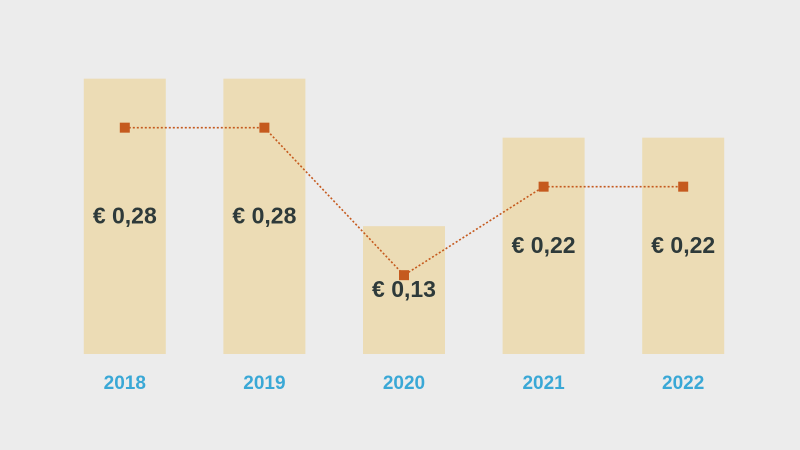 Image resolution: width=800 pixels, height=450 pixels. What do you see at coordinates (404, 383) in the screenshot?
I see `category-label: 2020` at bounding box center [404, 383].